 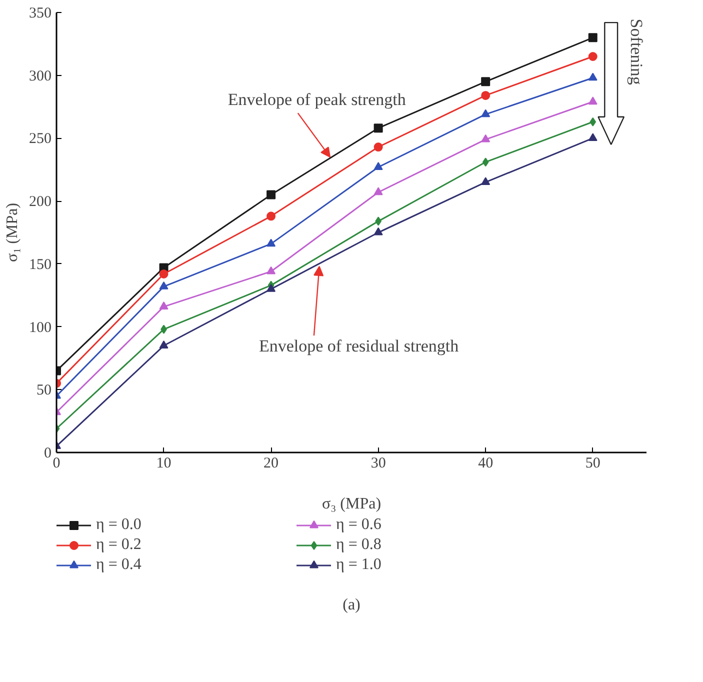 I want to click on text: (a), so click(x=351, y=605).